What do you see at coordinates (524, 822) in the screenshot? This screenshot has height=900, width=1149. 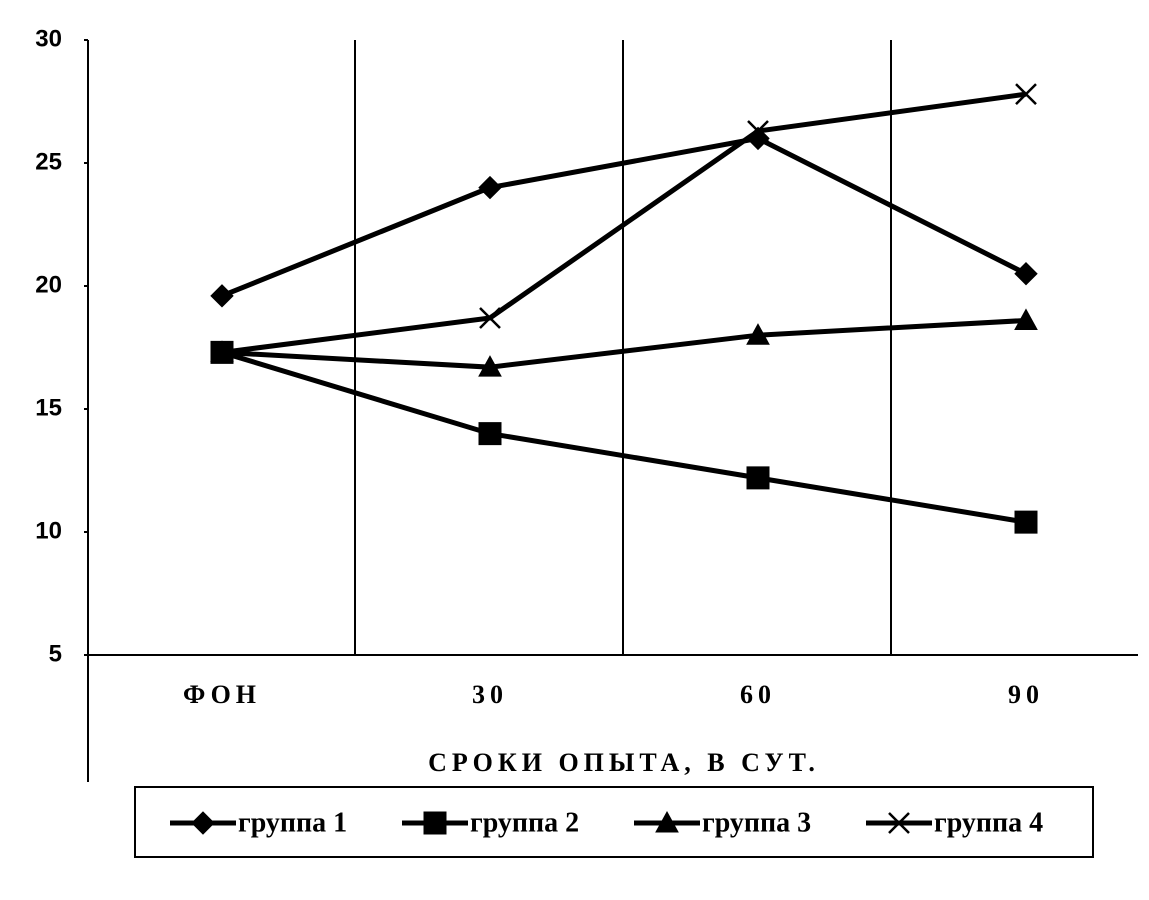 I see `legend-label: группа 2` at bounding box center [524, 822].